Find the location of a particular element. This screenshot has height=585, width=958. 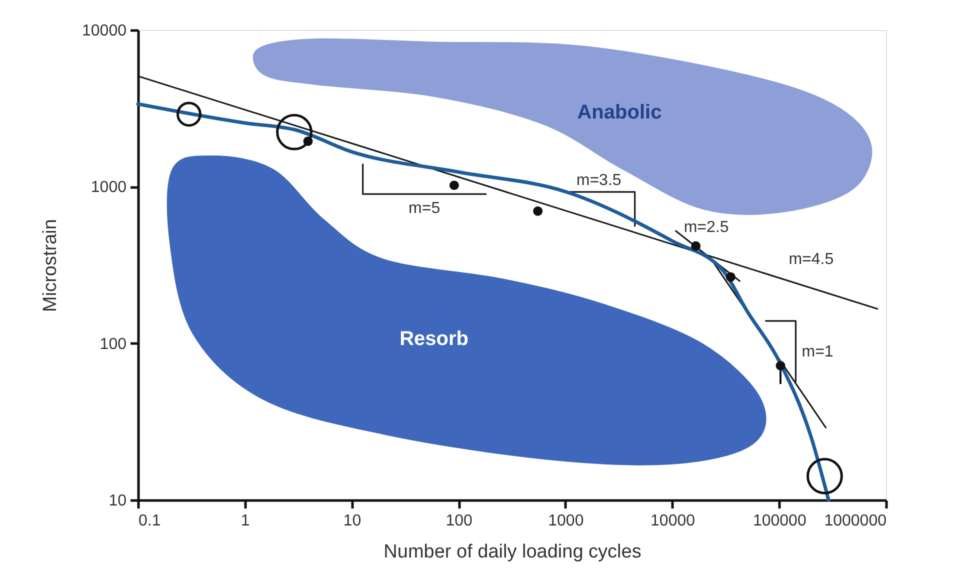

x-tick-label: 0.1 is located at coordinates (149, 521).